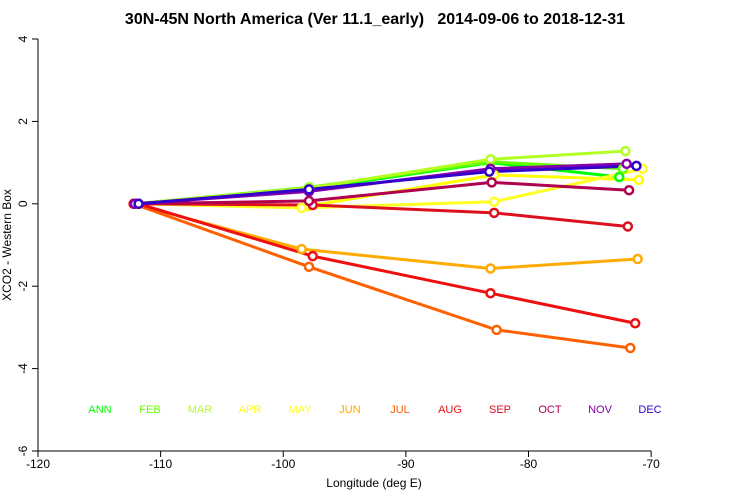  Describe the element at coordinates (406, 464) in the screenshot. I see `x-tick-label: -90` at that location.